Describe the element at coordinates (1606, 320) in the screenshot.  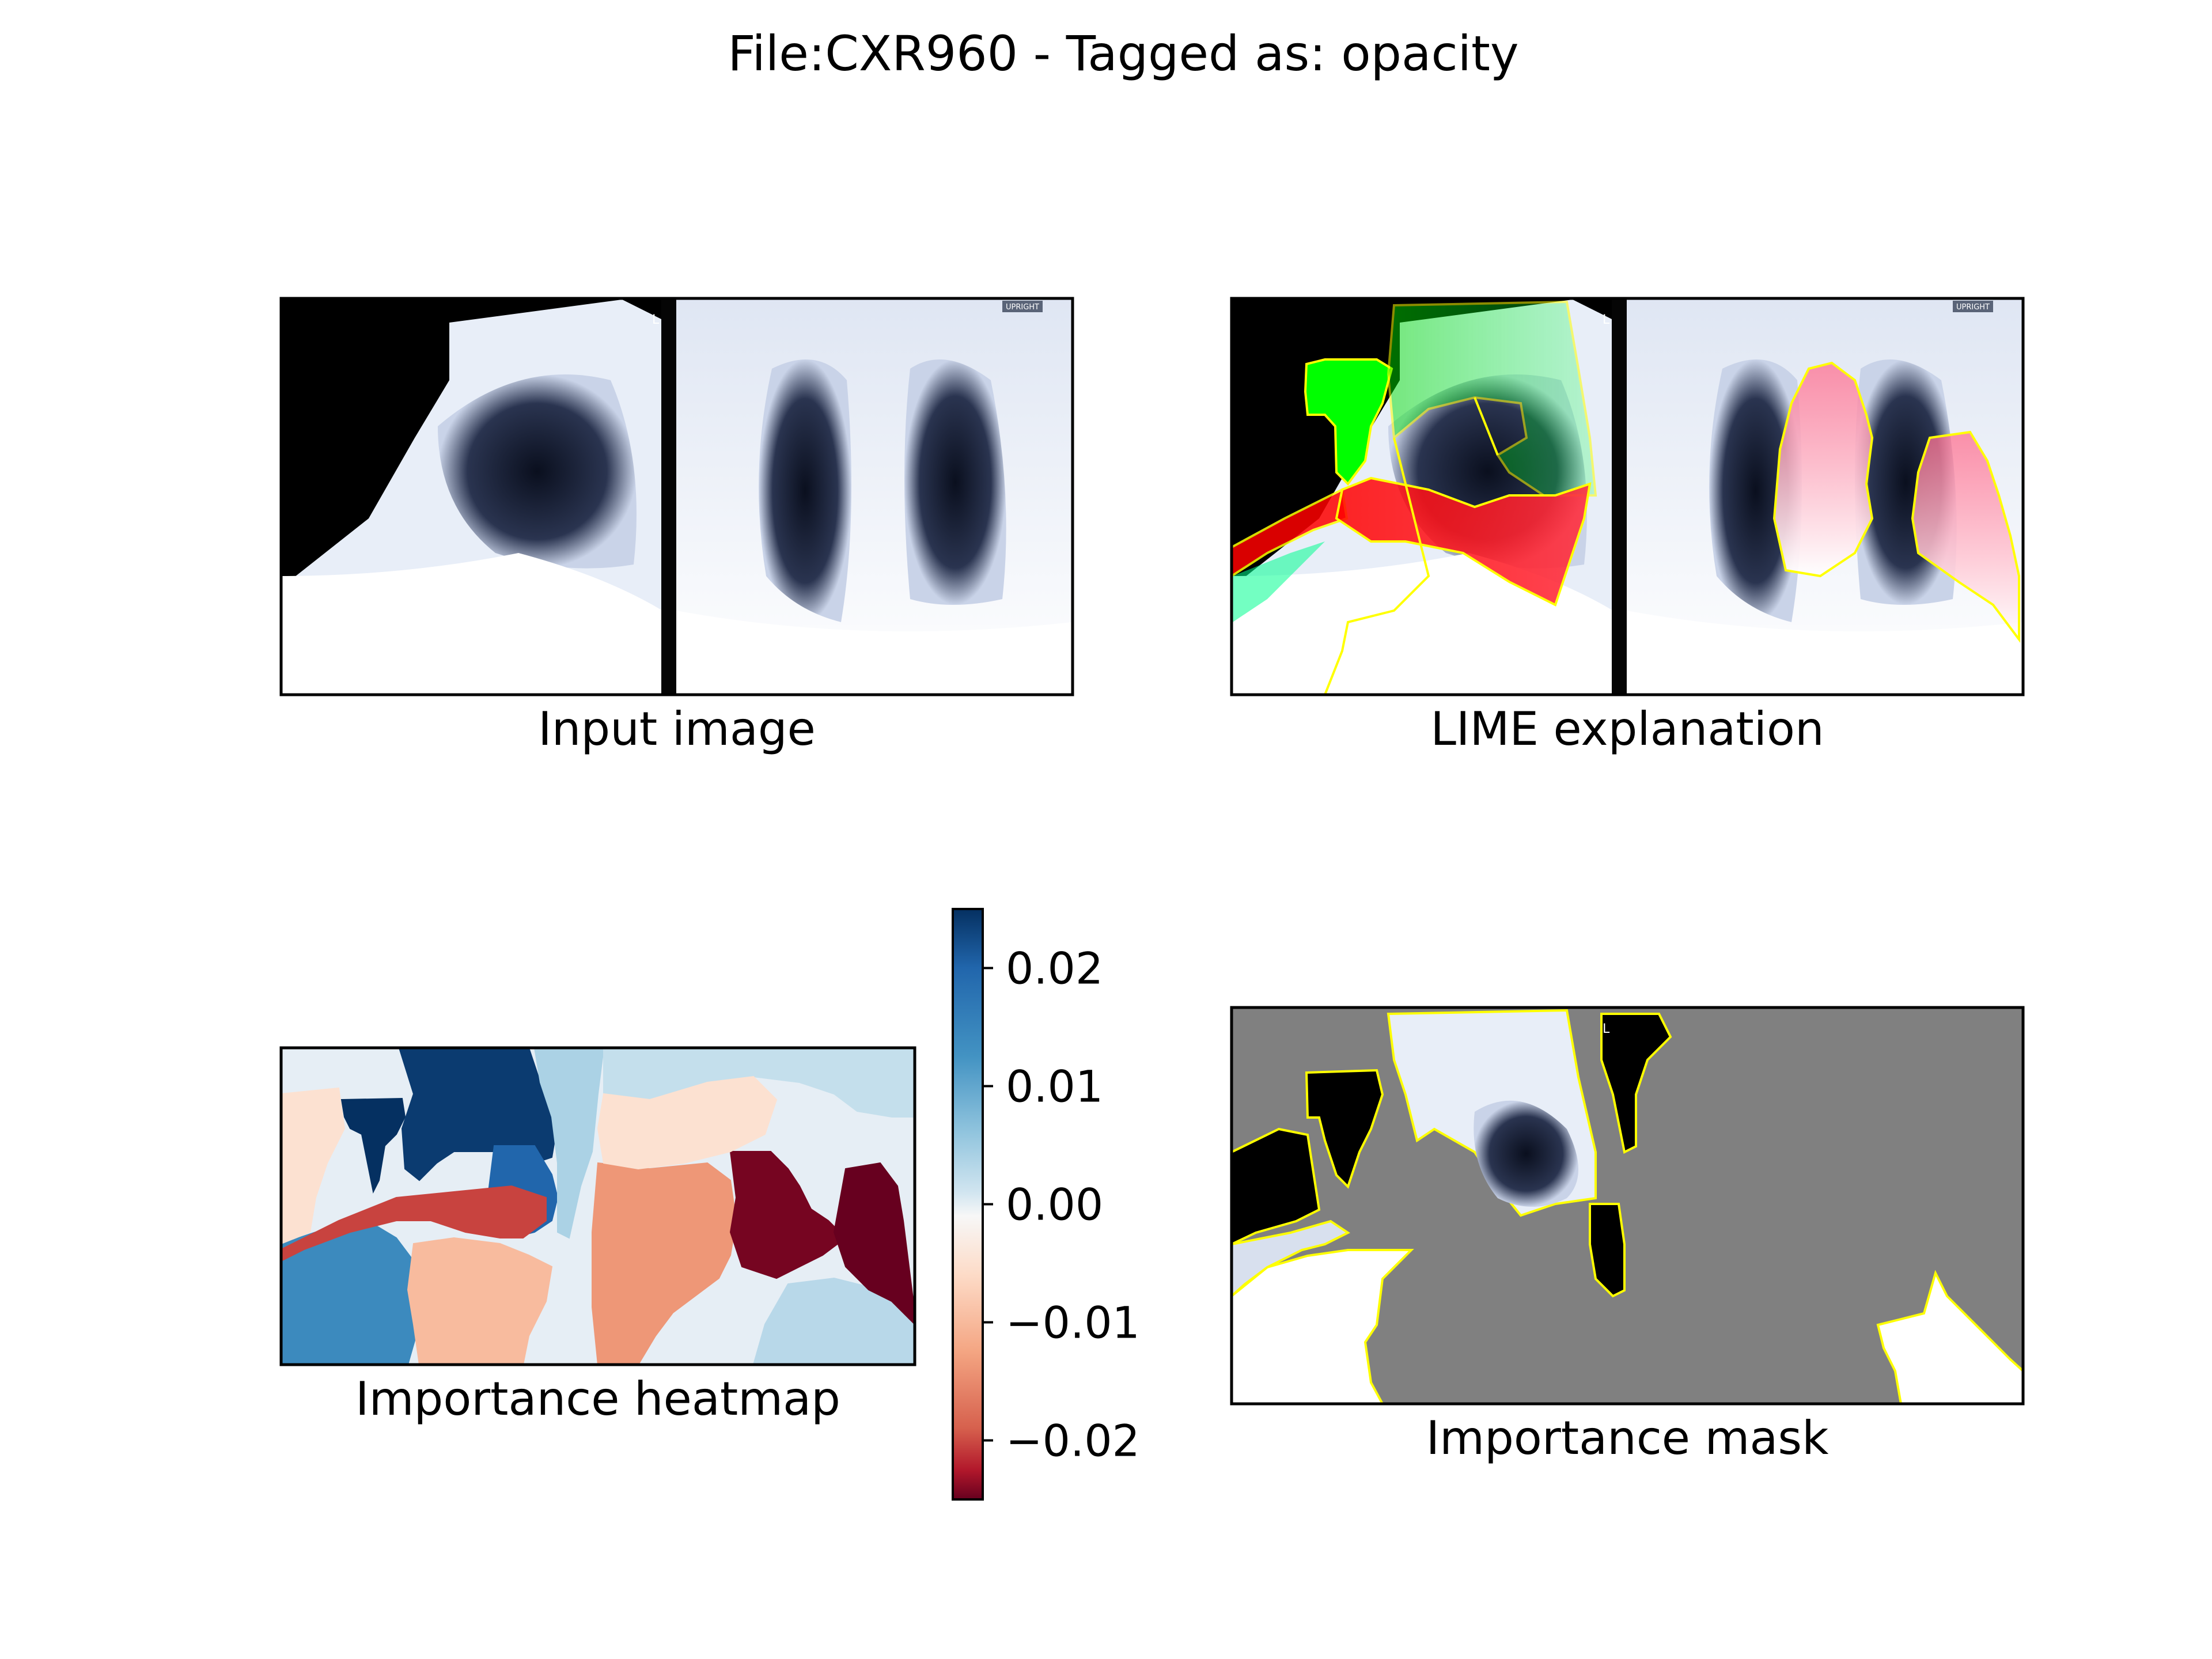
I see `lime-corner-marker: L` at that location.